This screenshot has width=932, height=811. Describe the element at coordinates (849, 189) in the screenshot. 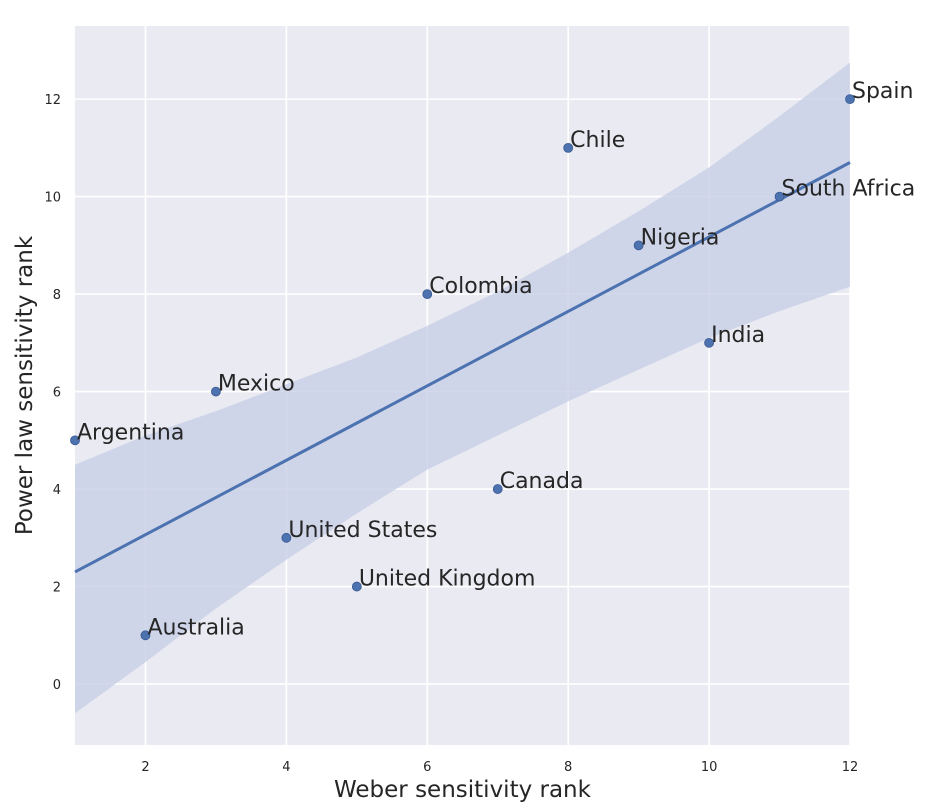

I see `point-label: South Africa` at that location.